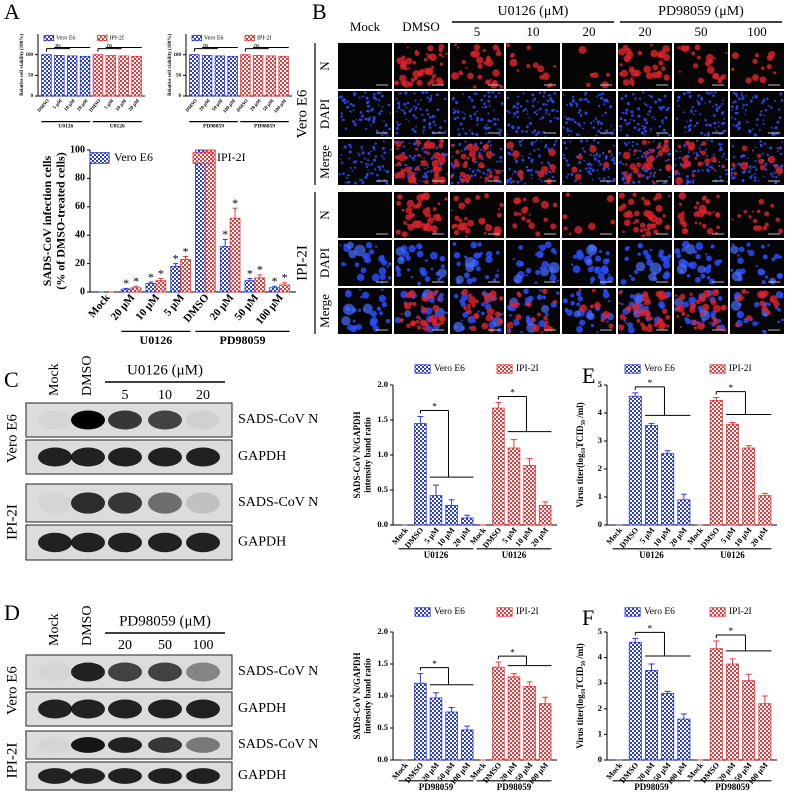 The height and width of the screenshot is (793, 789). Describe the element at coordinates (449, 612) in the screenshot. I see `legend-label: Vero E6` at that location.